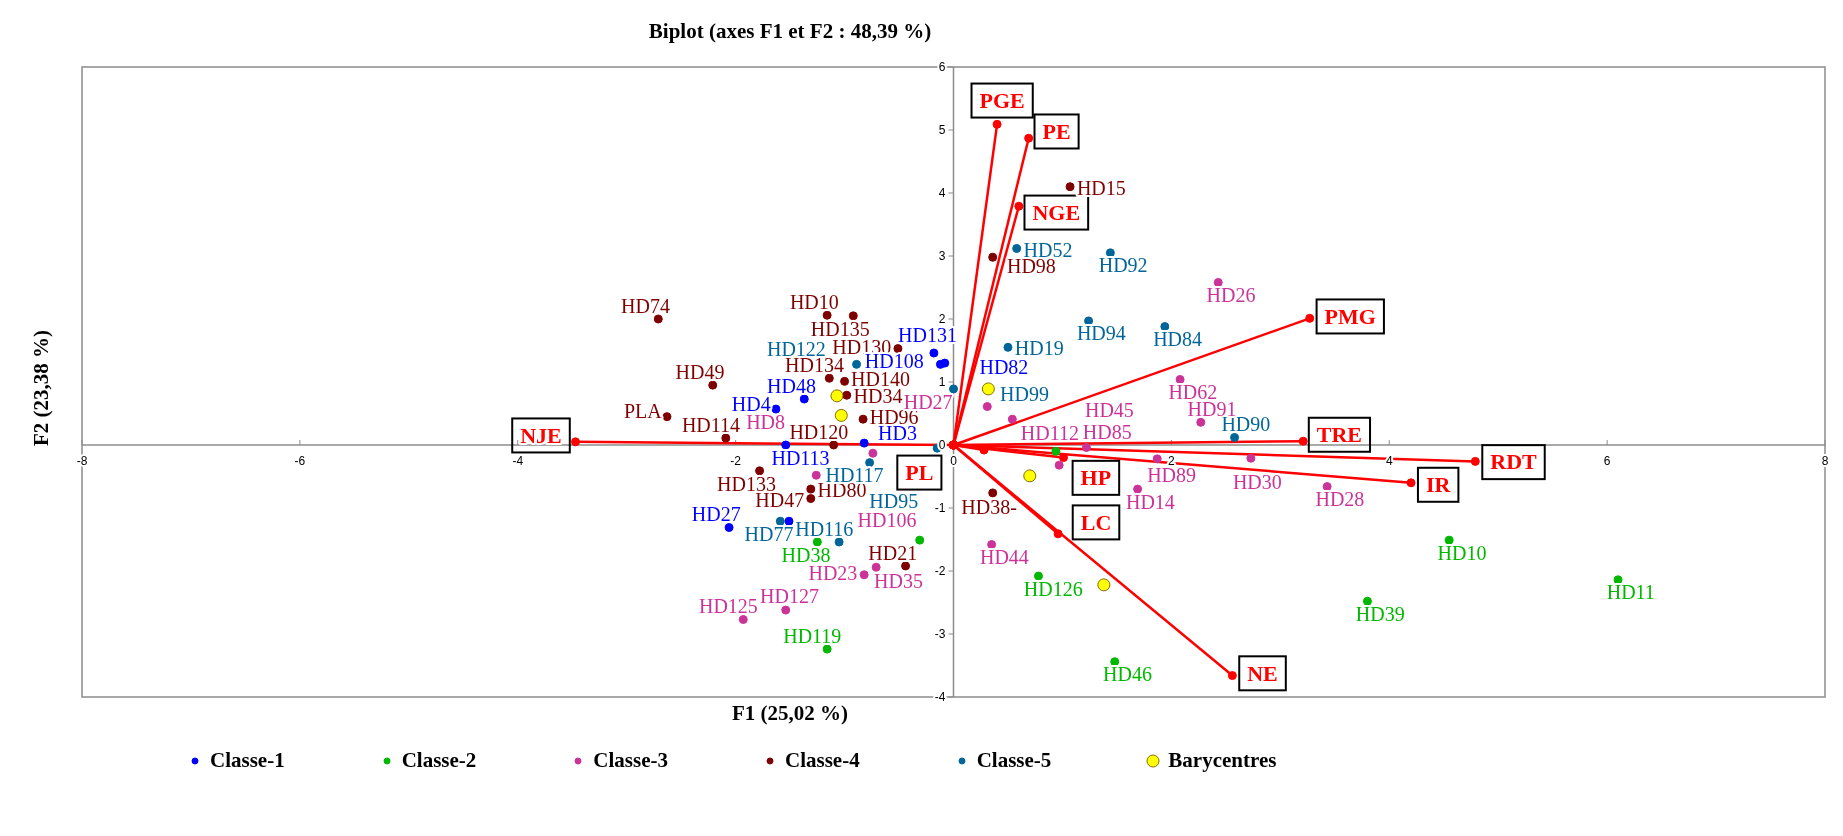 The image size is (1843, 836). Describe the element at coordinates (645, 305) in the screenshot. I see `annotation: HD74` at that location.